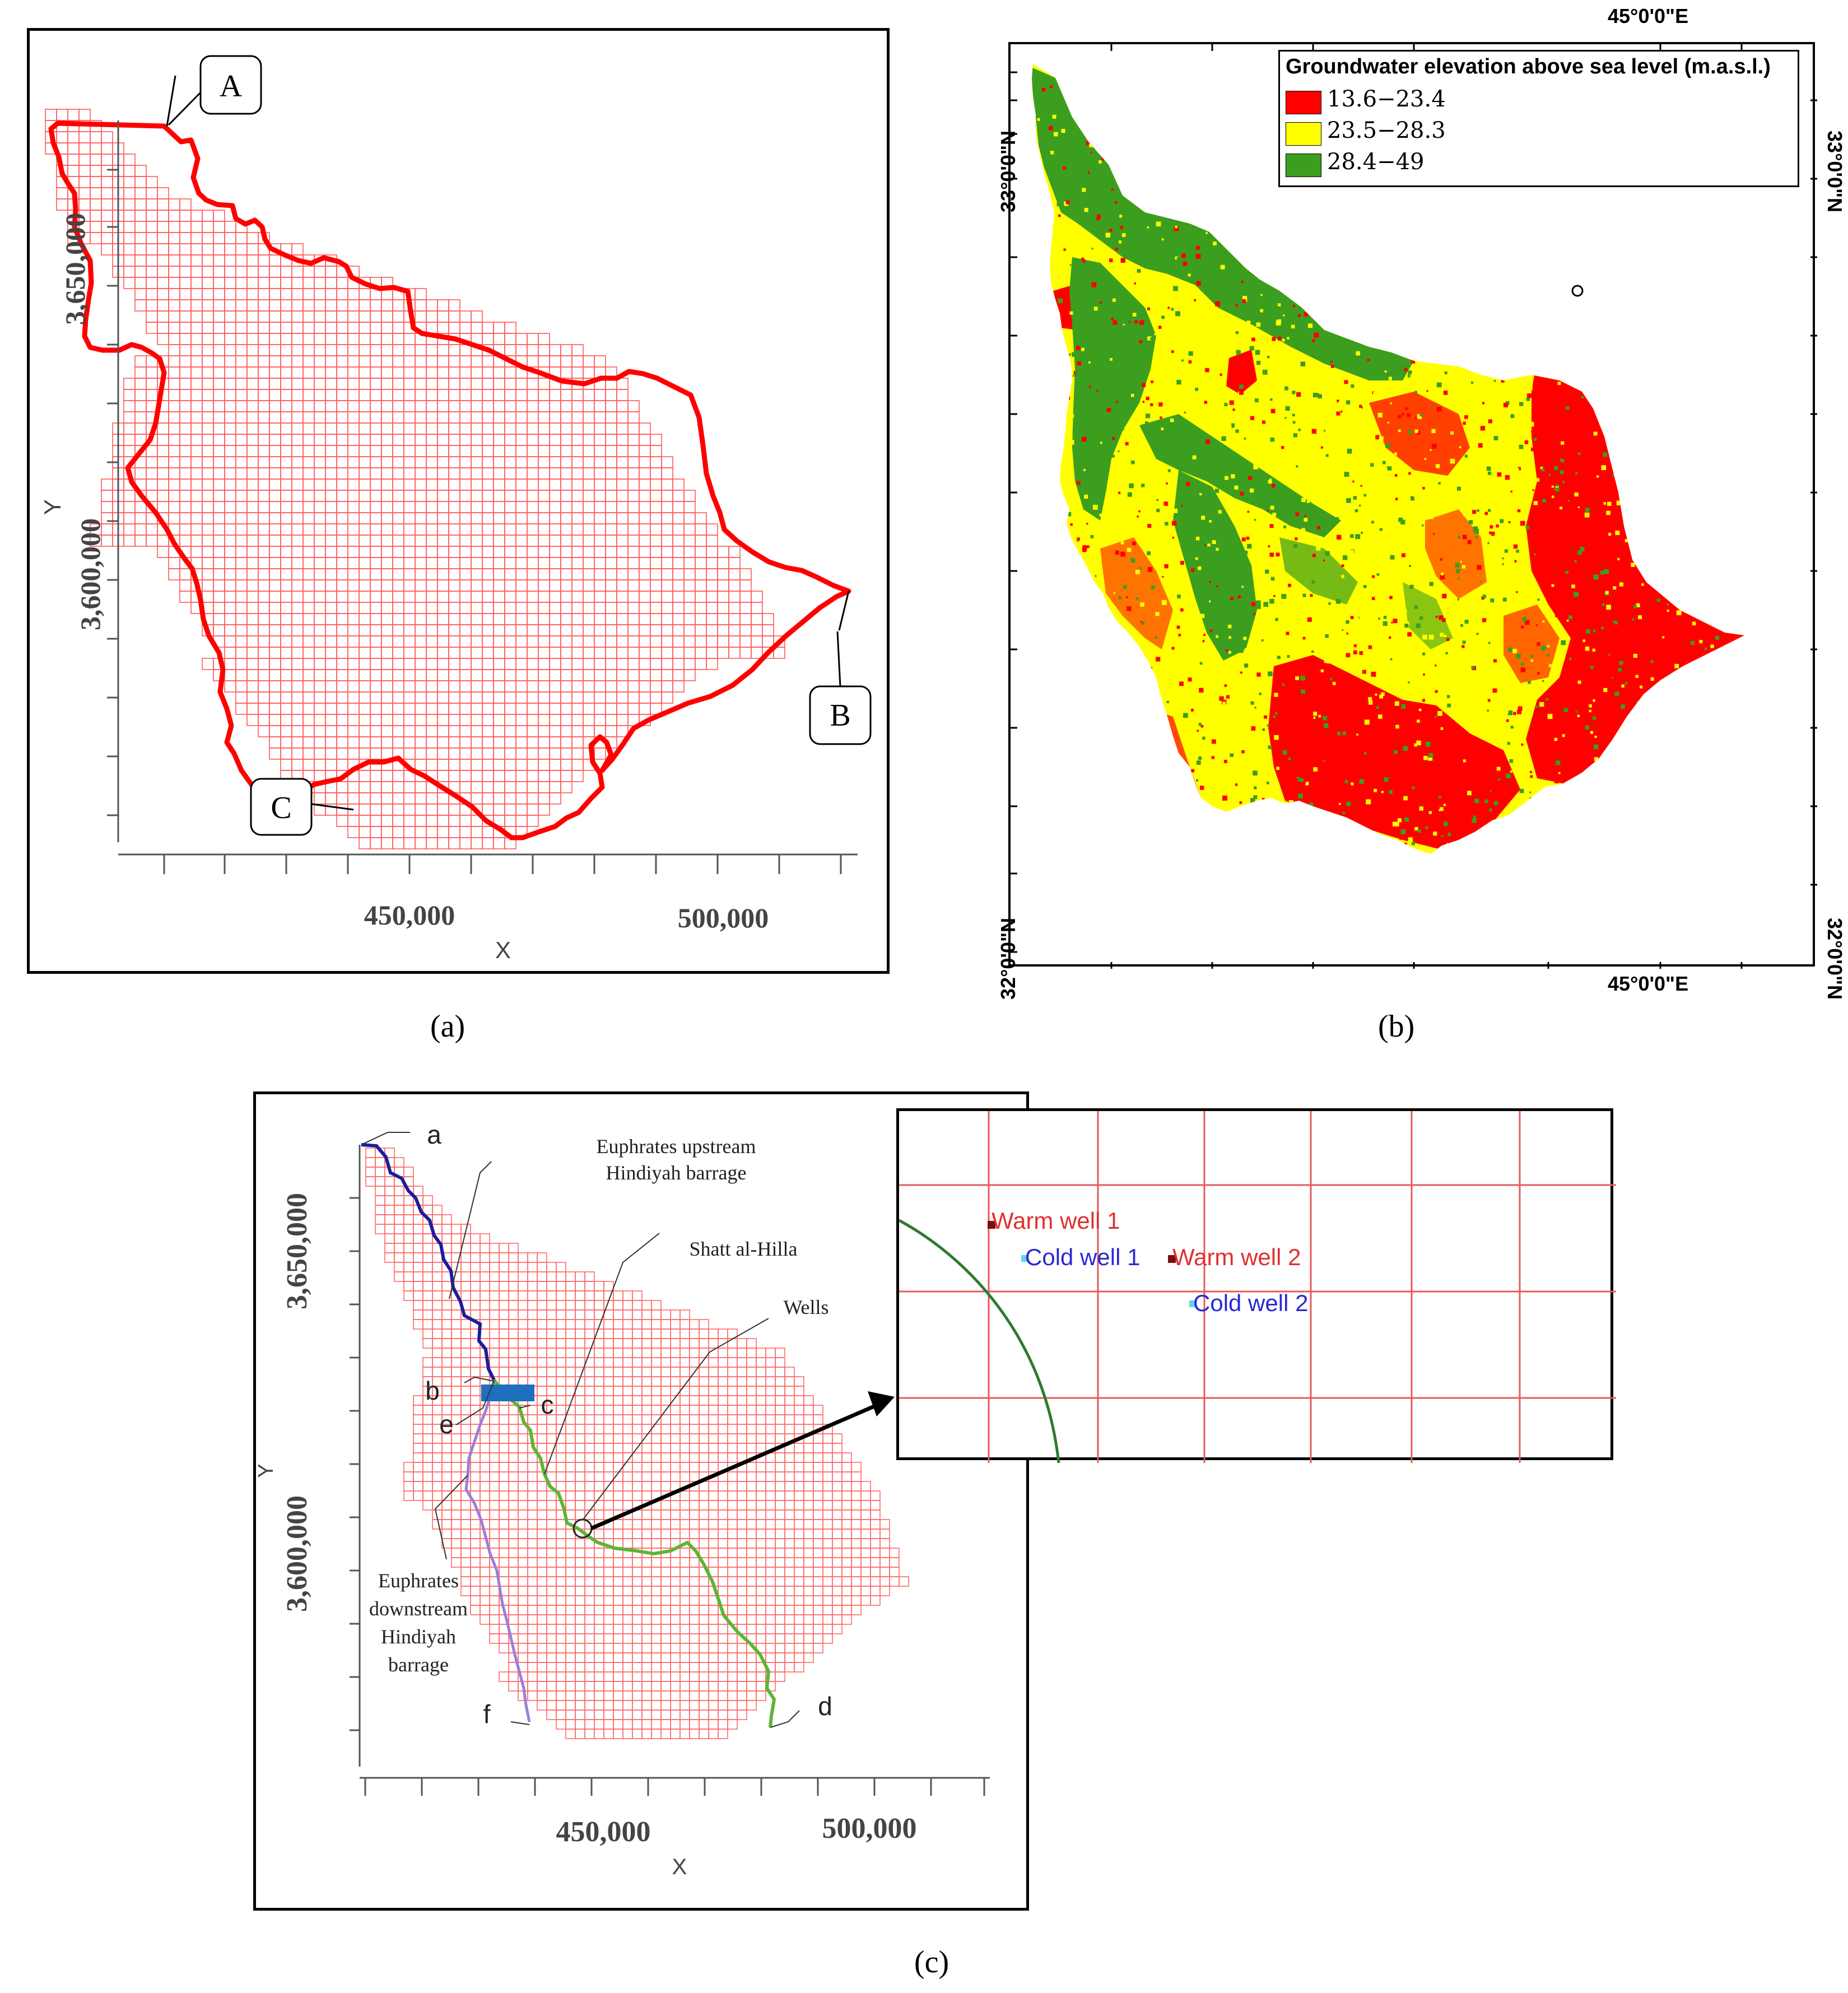 This screenshot has height=1993, width=1848. I want to click on shatt-al-hilla-river, so click(634, 1553).